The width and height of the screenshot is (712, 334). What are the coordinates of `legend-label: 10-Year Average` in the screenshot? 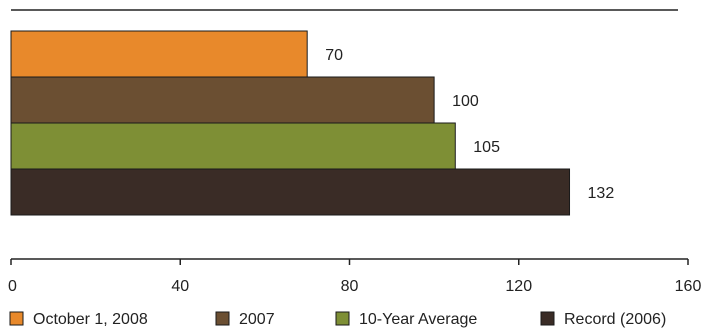 It's located at (418, 319).